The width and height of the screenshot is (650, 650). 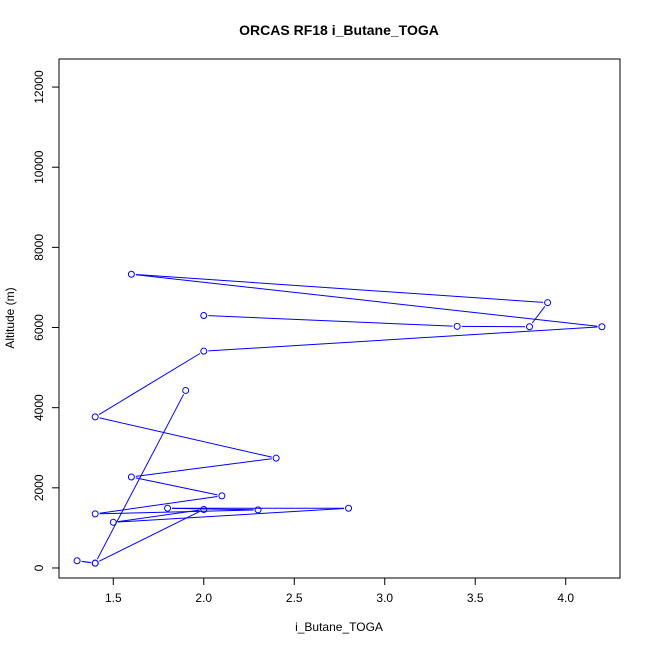 I want to click on y-tick-label: 0, so click(x=39, y=567).